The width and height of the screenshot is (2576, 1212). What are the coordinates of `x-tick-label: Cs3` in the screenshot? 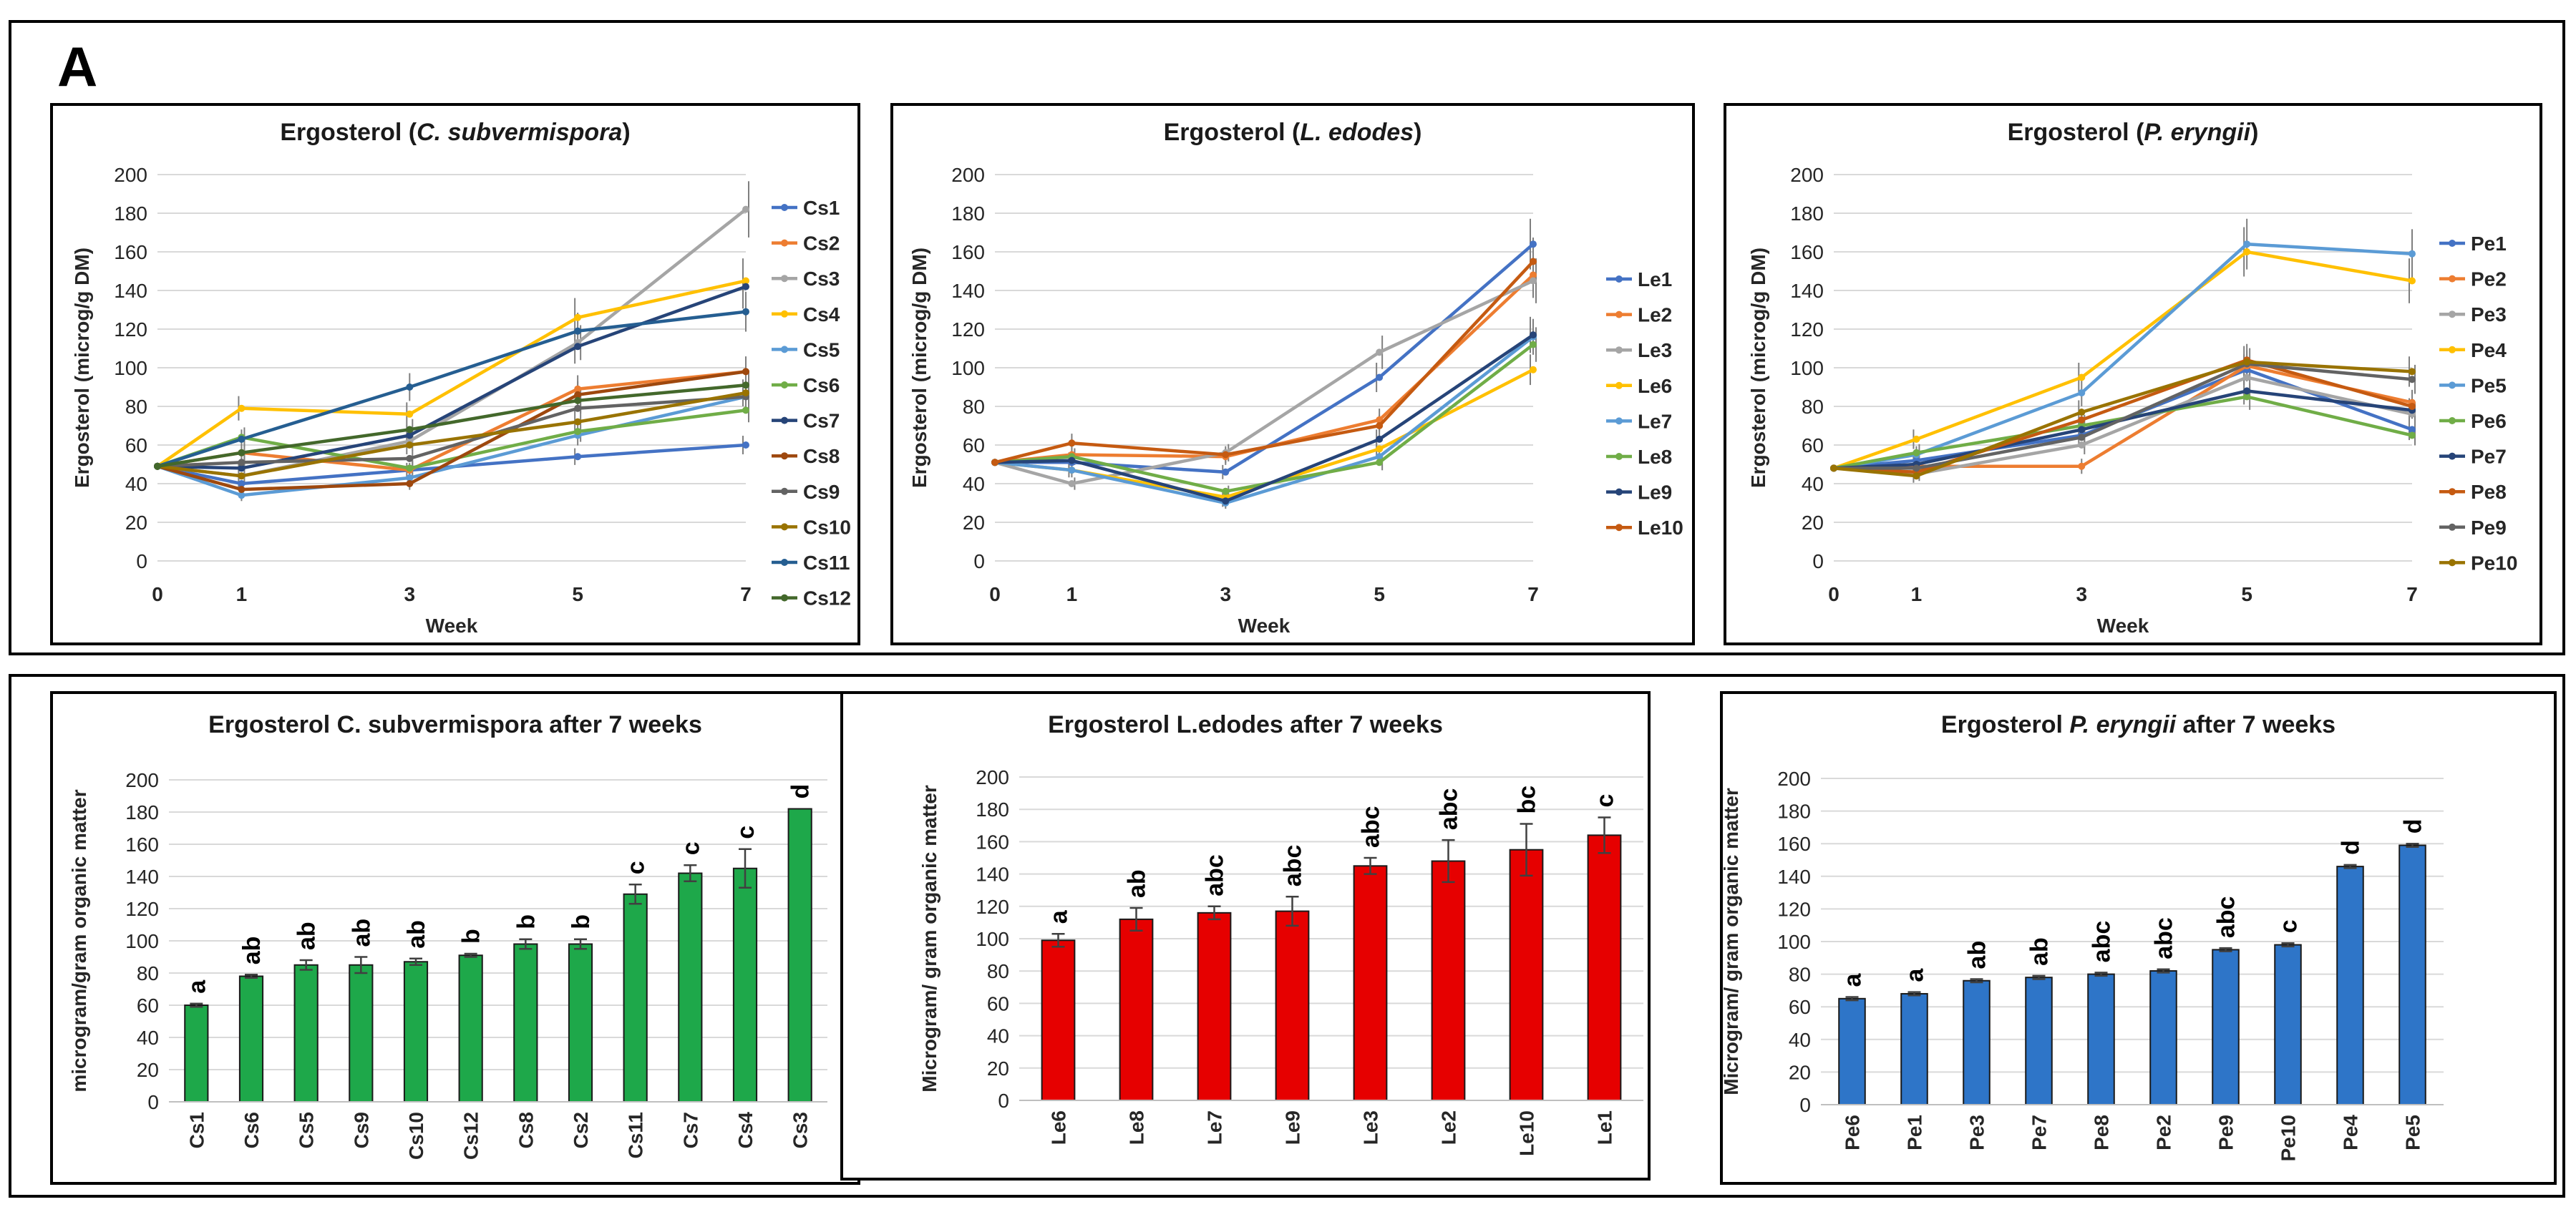 It's located at (800, 1130).